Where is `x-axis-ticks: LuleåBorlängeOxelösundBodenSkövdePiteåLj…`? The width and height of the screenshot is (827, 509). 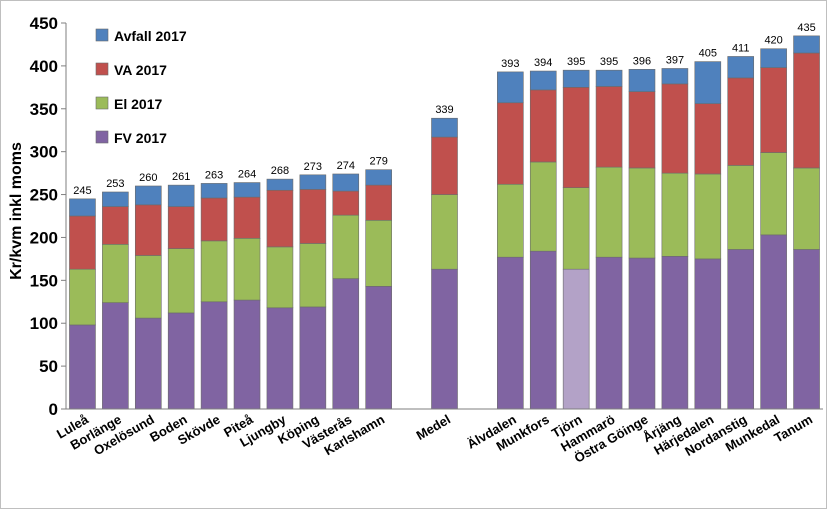 x-axis-ticks: LuleåBorlängeOxelösundBodenSkövdePiteåLj… is located at coordinates (434, 438).